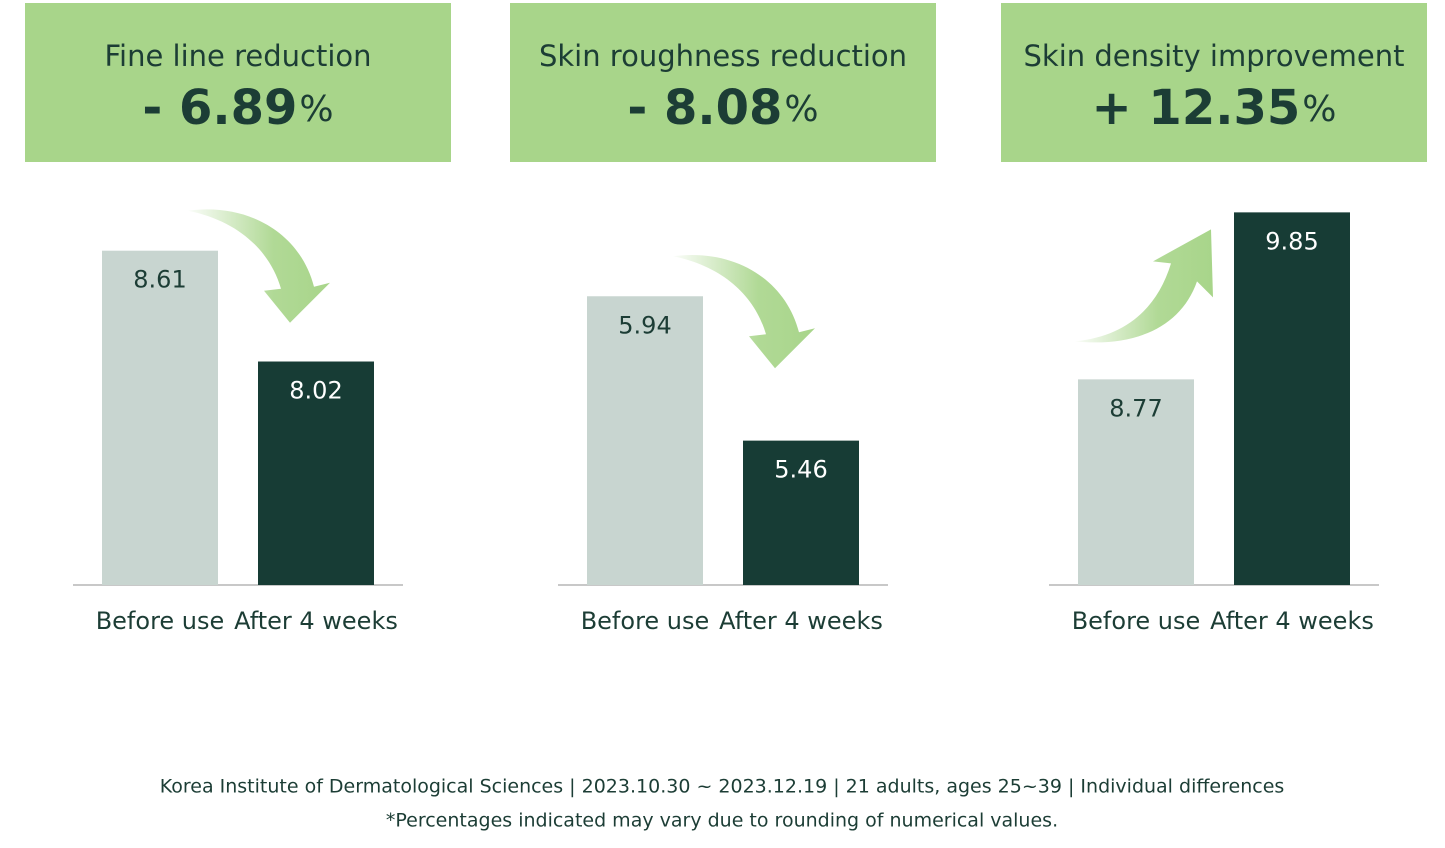 The image size is (1445, 848). I want to click on change-headline: - 6.89%, so click(237, 108).